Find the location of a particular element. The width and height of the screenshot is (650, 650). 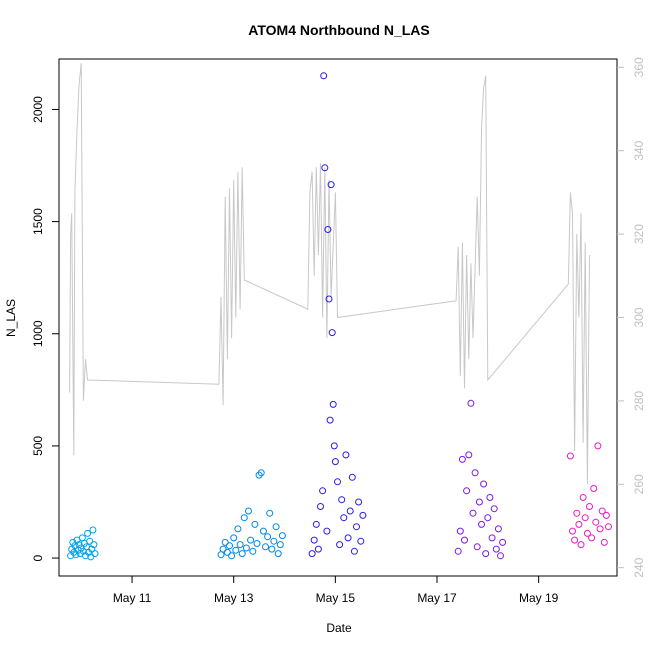

y2-tick-label: 340 is located at coordinates (639, 150).